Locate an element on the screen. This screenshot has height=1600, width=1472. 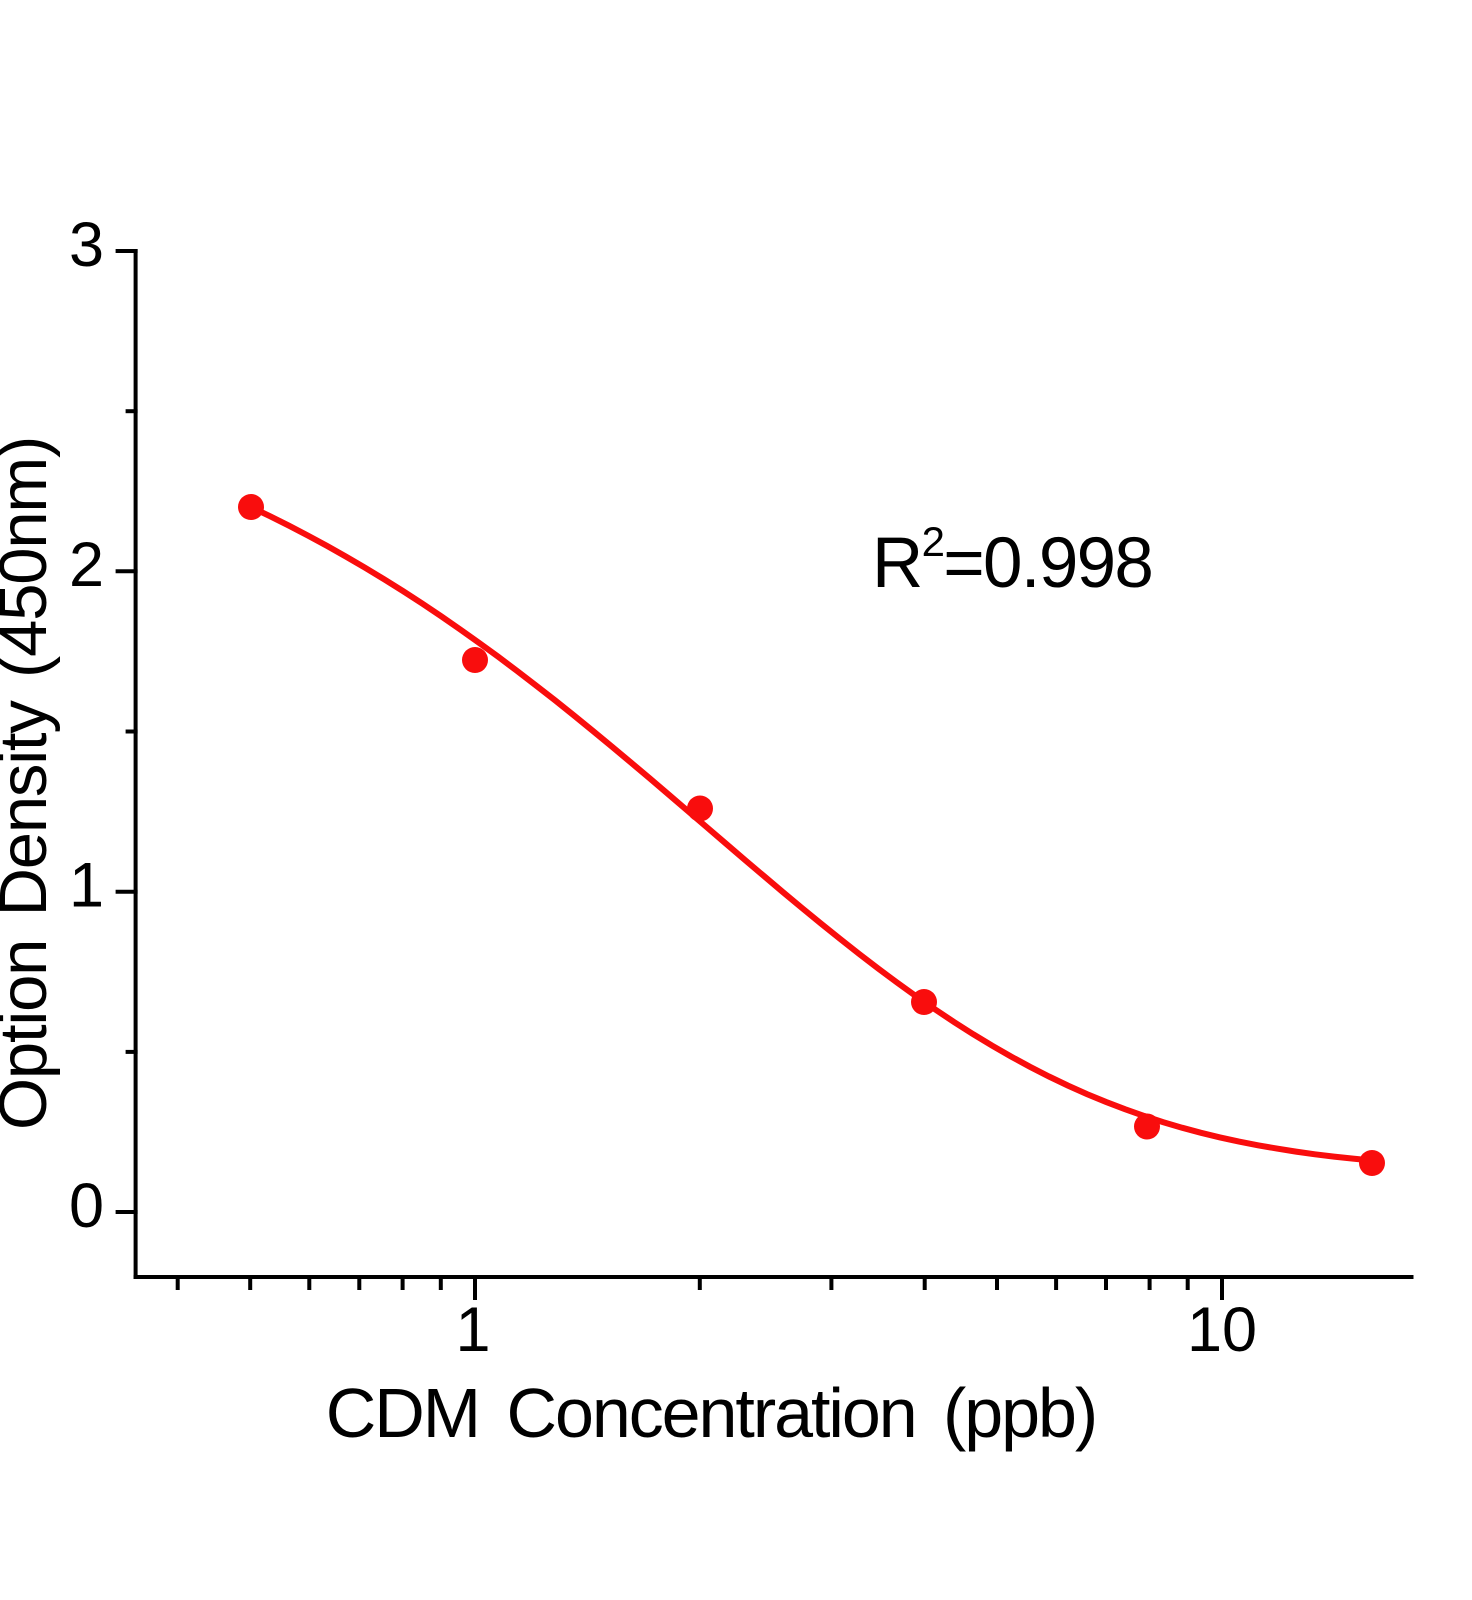
svg-text: R2=0.998 is located at coordinates (1012, 560).